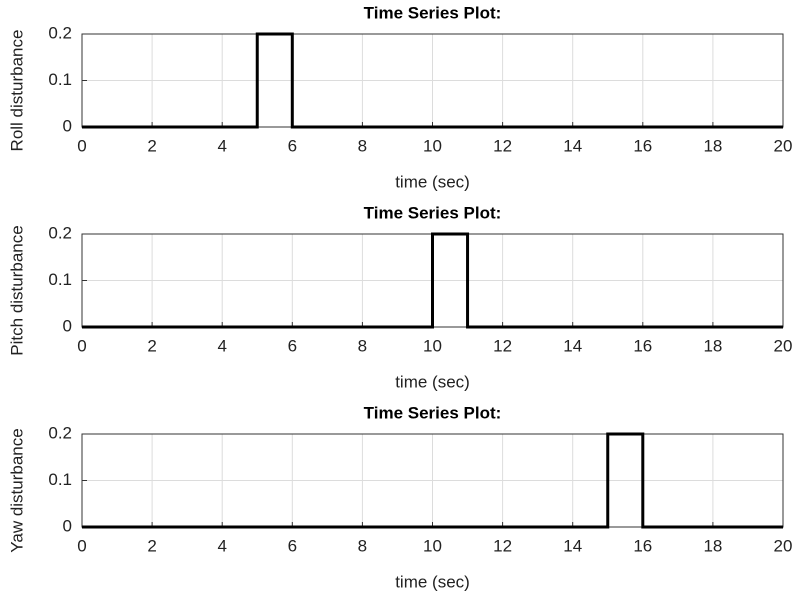  I want to click on y-axis-label: Pitch disturbance, so click(16, 290).